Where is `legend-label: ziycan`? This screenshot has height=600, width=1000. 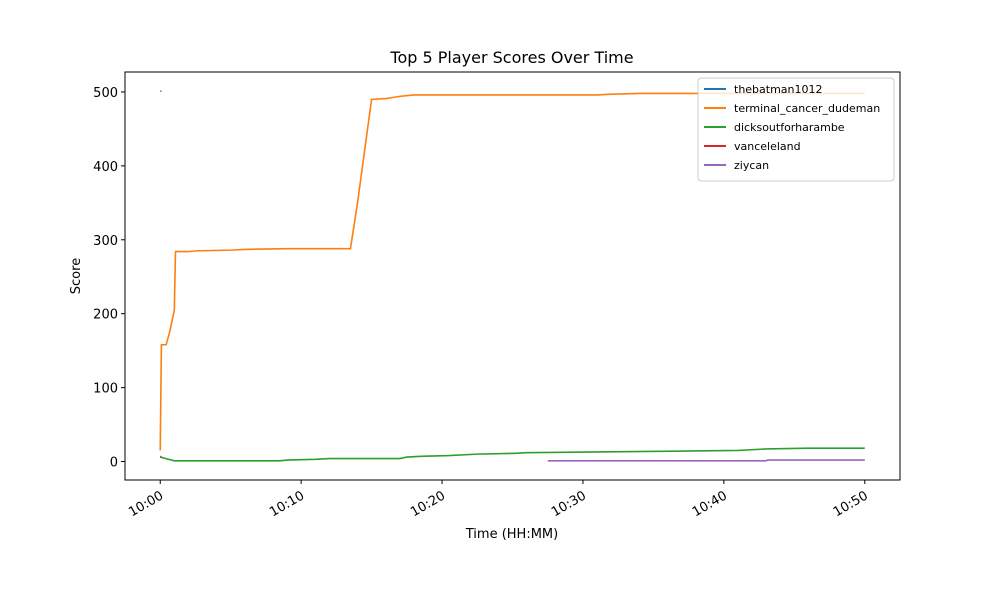
legend-label: ziycan is located at coordinates (751, 165).